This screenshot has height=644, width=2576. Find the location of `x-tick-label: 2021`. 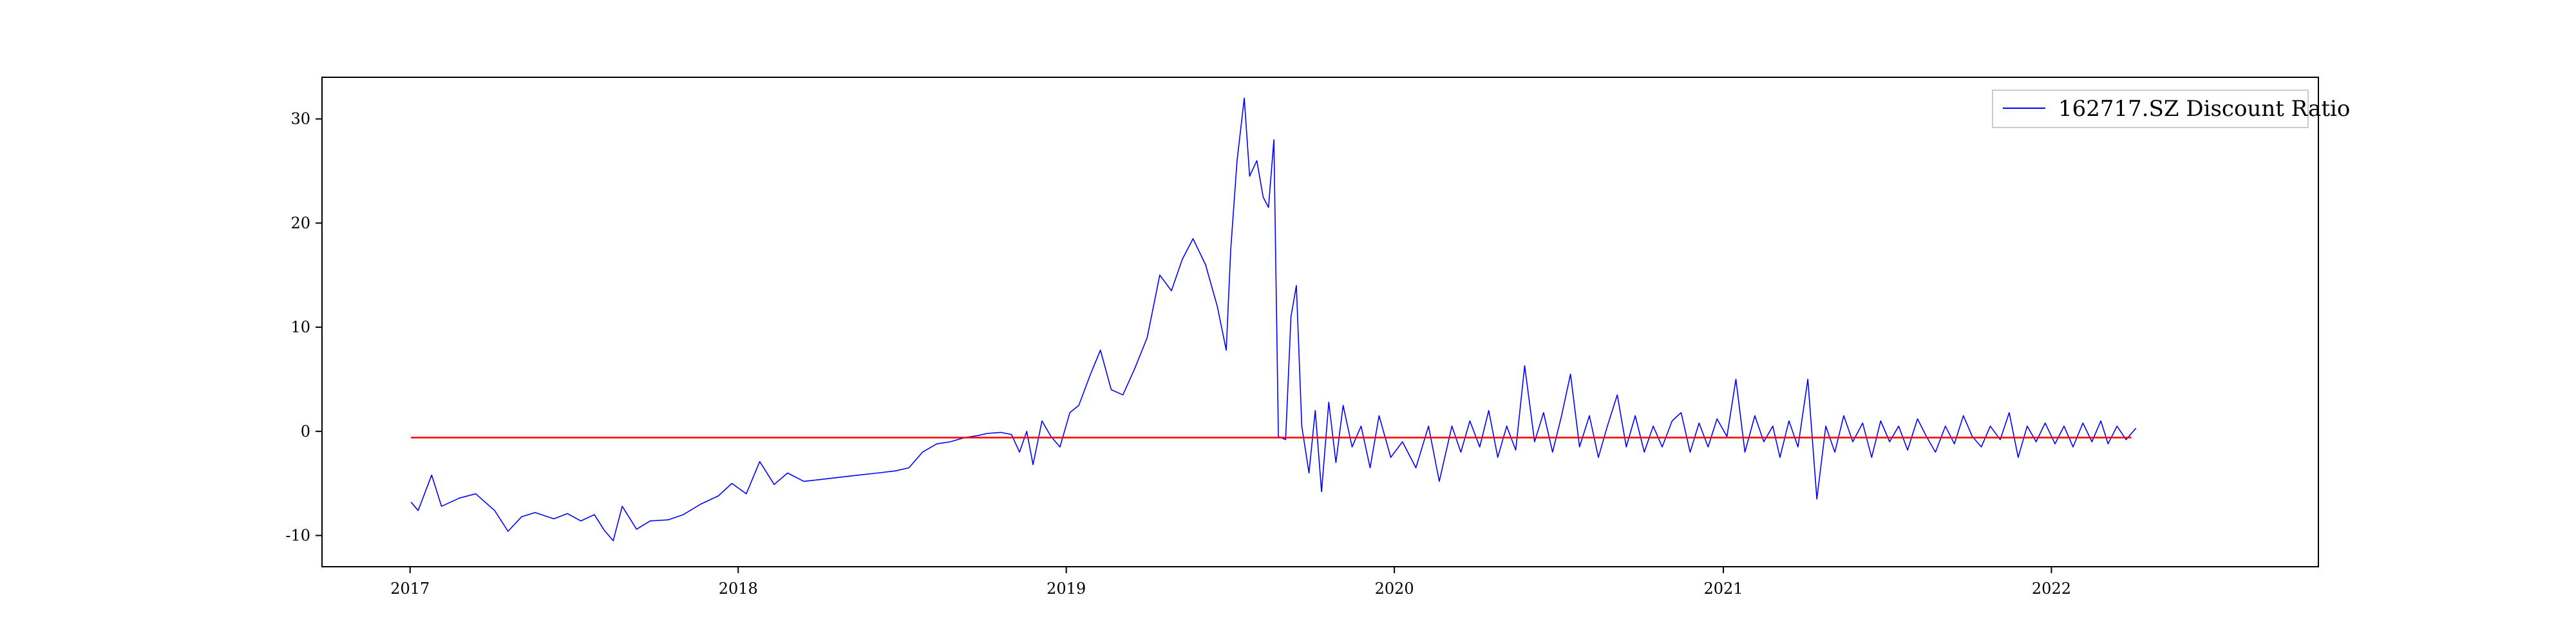

x-tick-label: 2021 is located at coordinates (1723, 589).